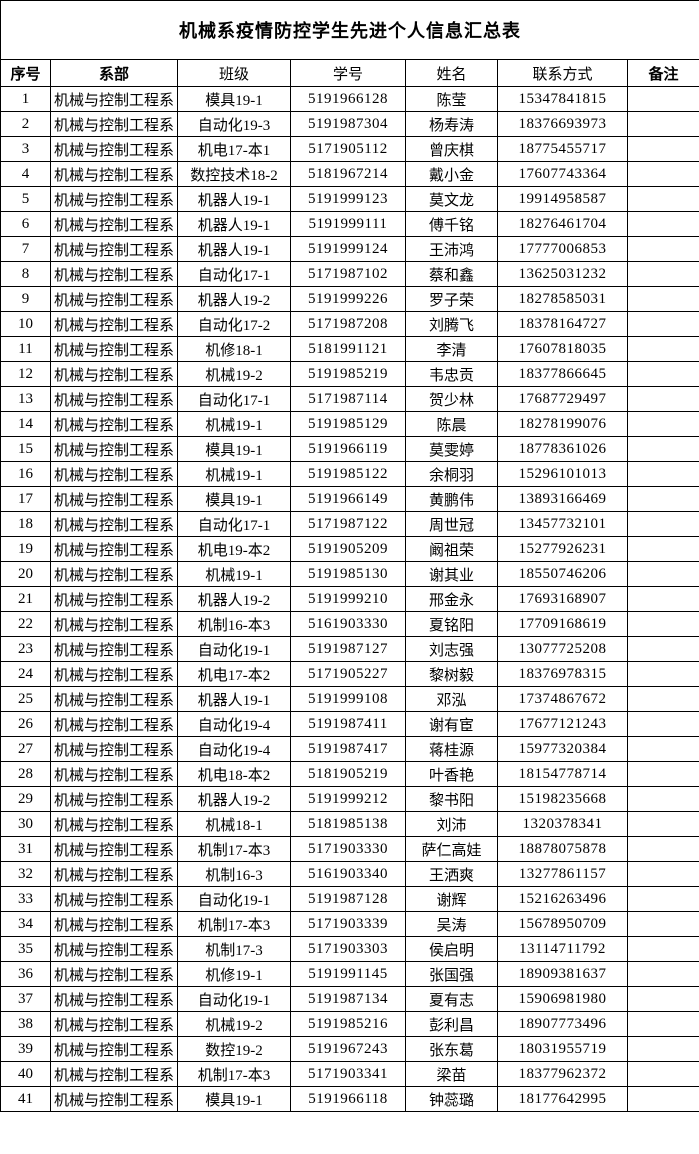  Describe the element at coordinates (451, 624) in the screenshot. I see `cell-name: 夏铭阳` at that location.